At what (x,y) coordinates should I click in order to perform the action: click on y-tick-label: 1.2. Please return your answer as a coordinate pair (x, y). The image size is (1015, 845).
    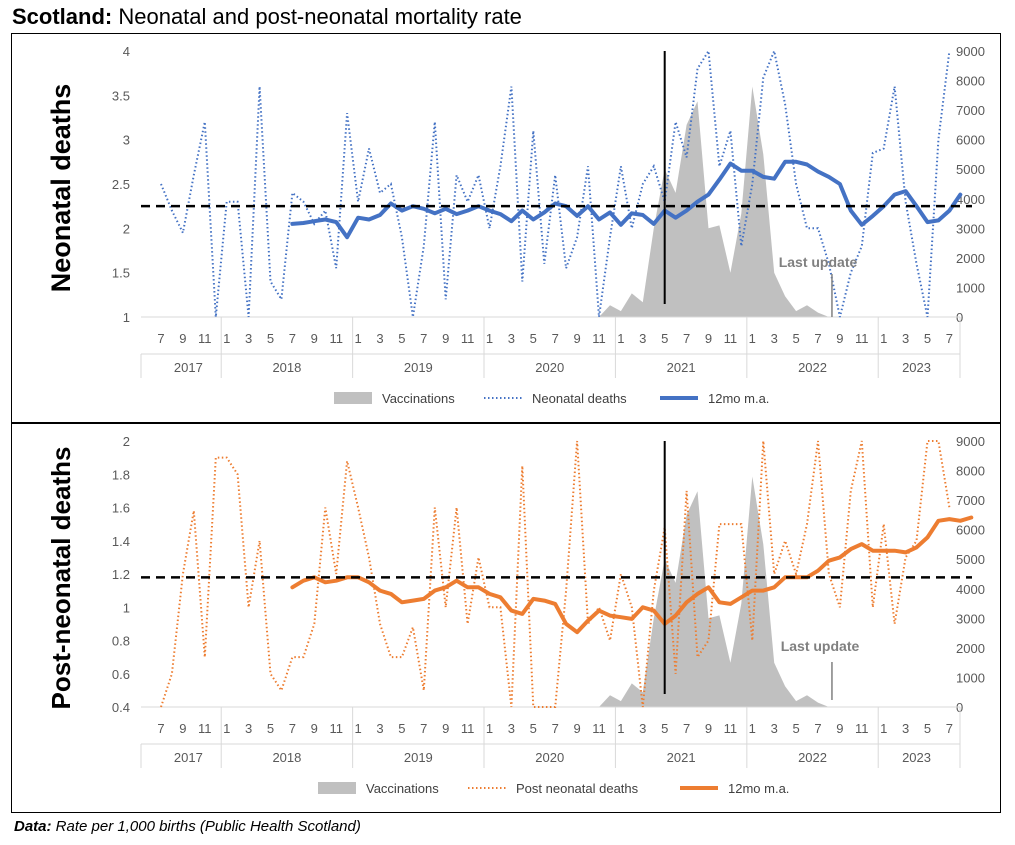
    Looking at the image, I should click on (121, 574).